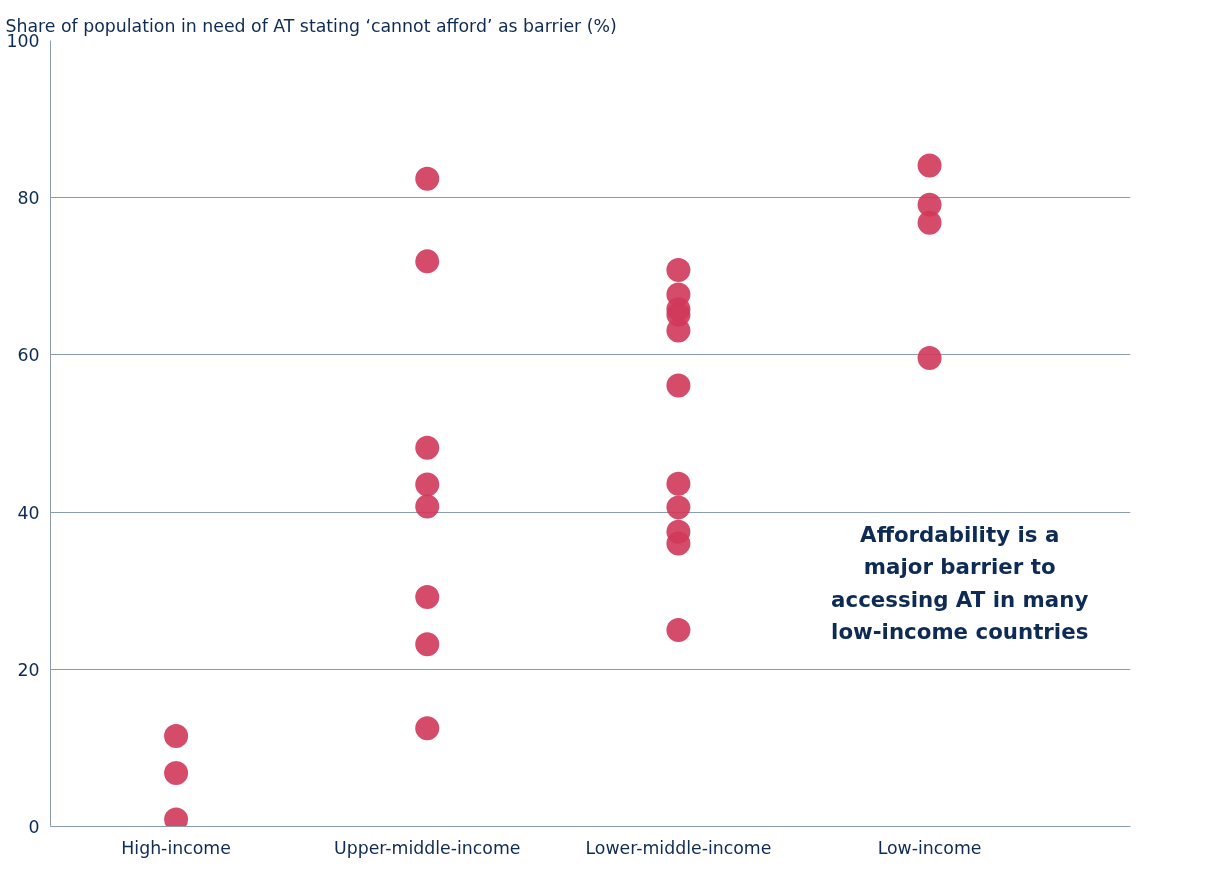 The width and height of the screenshot is (1213, 873). I want to click on y-tick-label: 40, so click(28, 512).